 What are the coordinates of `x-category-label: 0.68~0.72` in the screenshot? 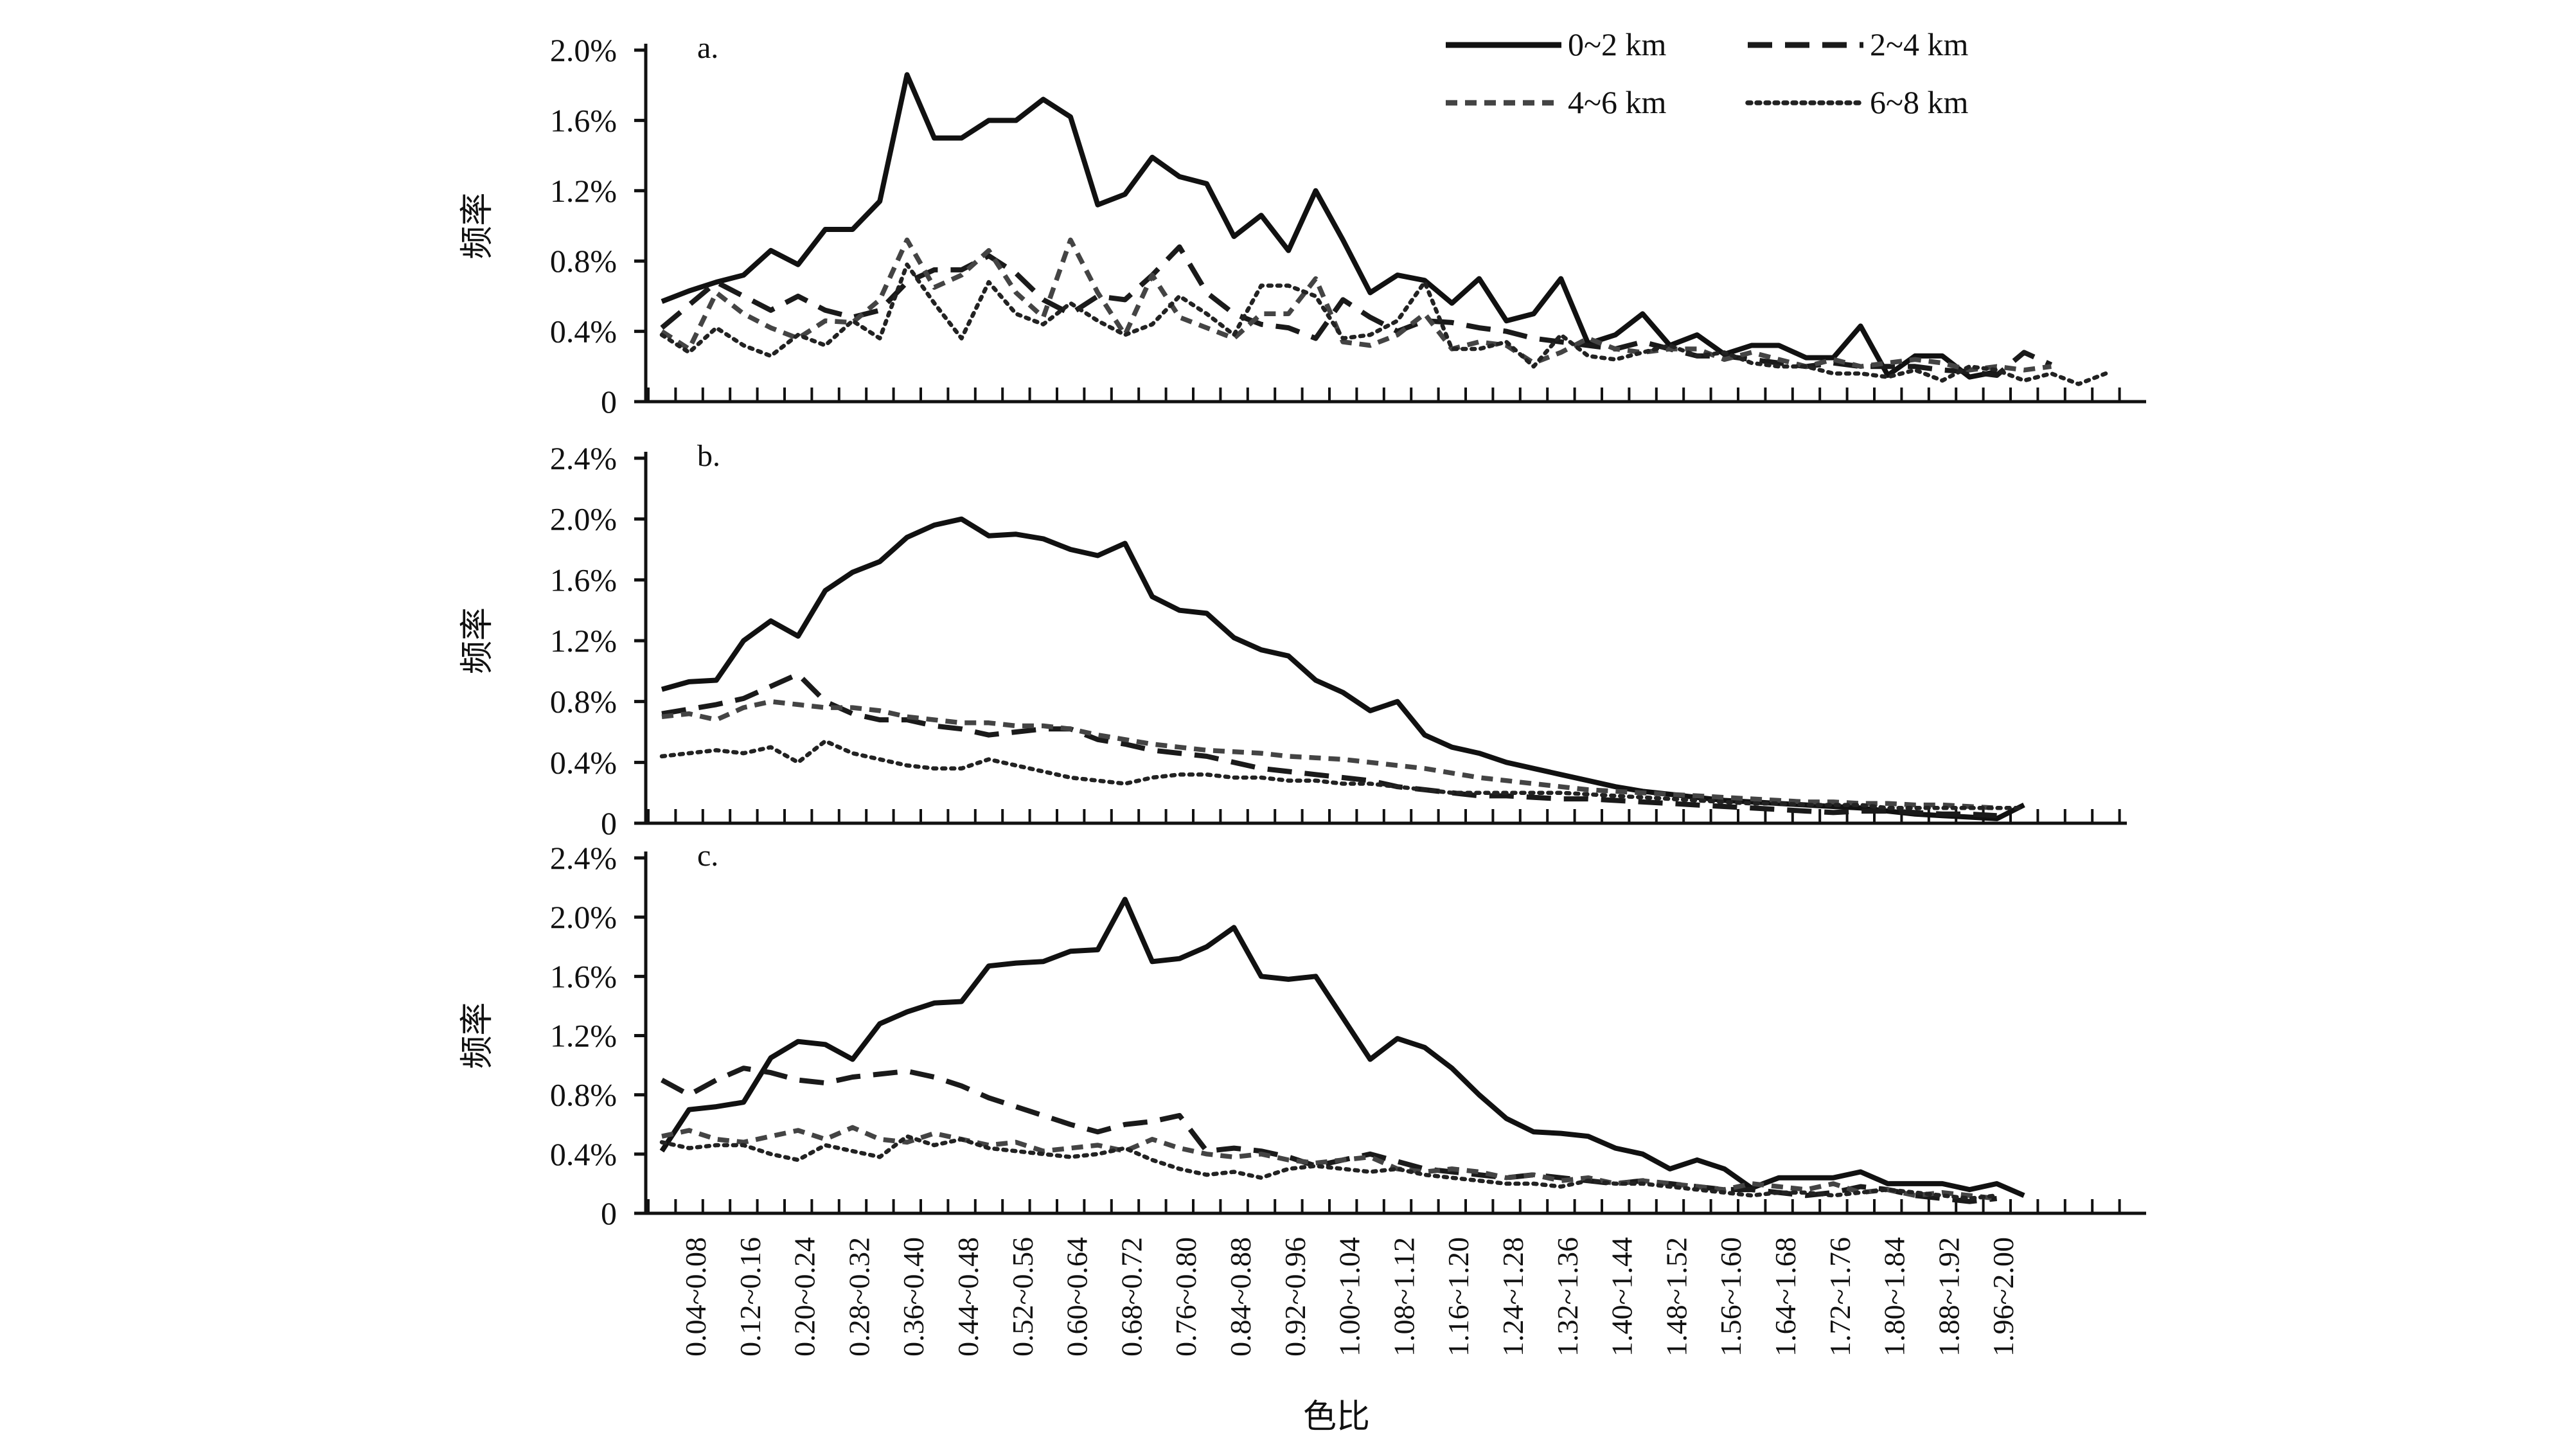 It's located at (1132, 1297).